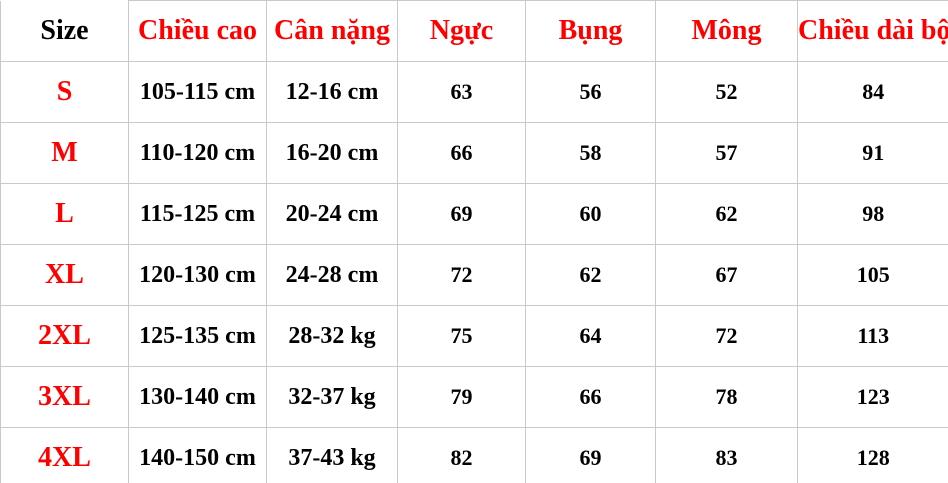  What do you see at coordinates (461, 31) in the screenshot?
I see `column-header-chest: Ngực` at bounding box center [461, 31].